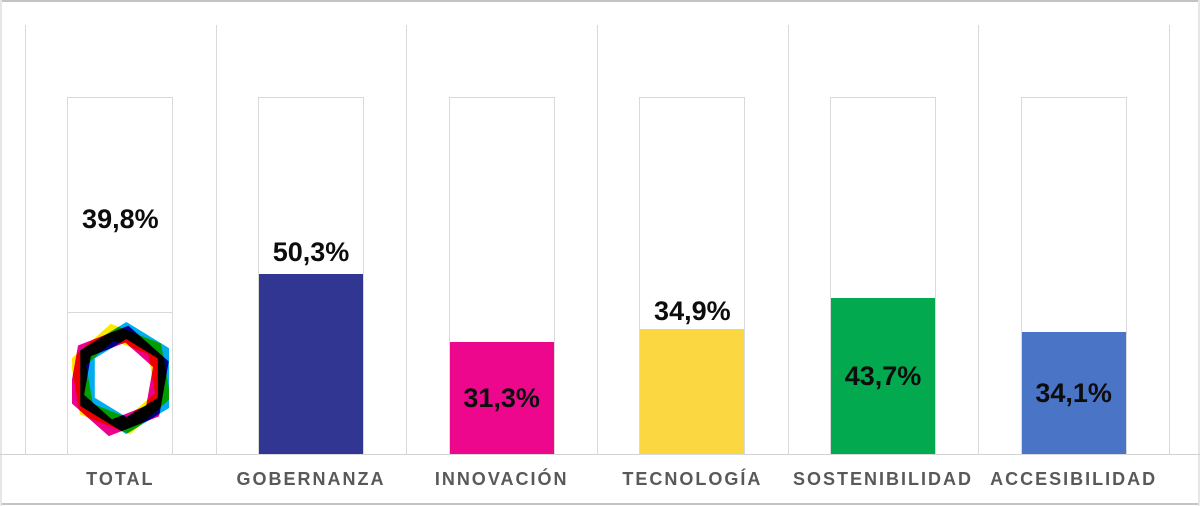 This screenshot has width=1200, height=506. Describe the element at coordinates (692, 311) in the screenshot. I see `bar-value-label-tecnologia: 34,9%` at that location.